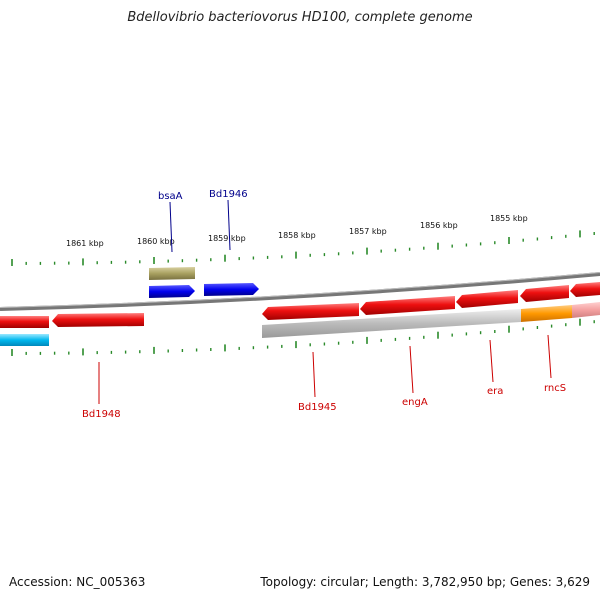  I want to click on gene-label: Bd1945, so click(317, 407).